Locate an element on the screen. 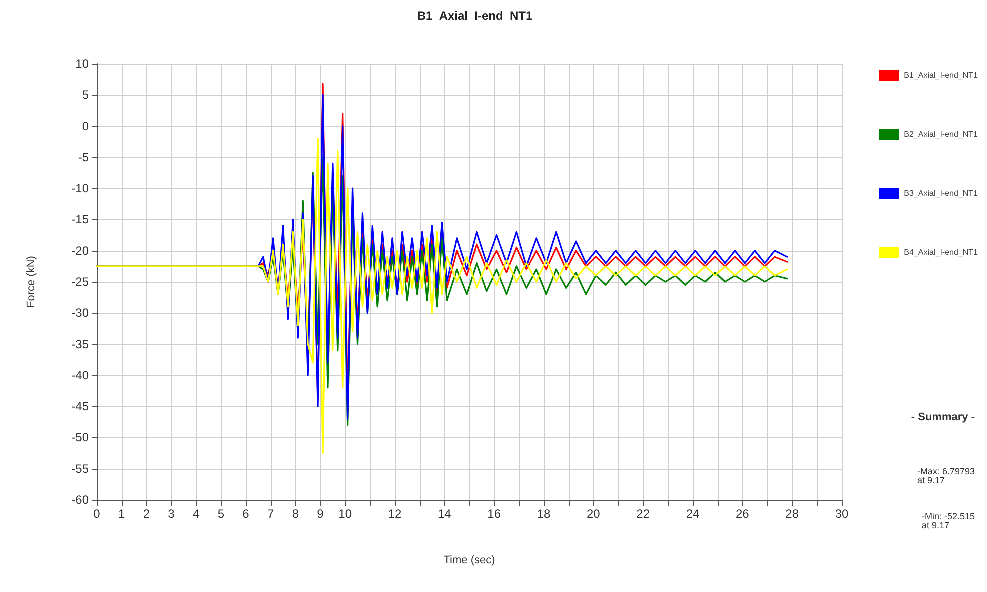 This screenshot has width=987, height=592. x-tick-label: 8 is located at coordinates (296, 514).